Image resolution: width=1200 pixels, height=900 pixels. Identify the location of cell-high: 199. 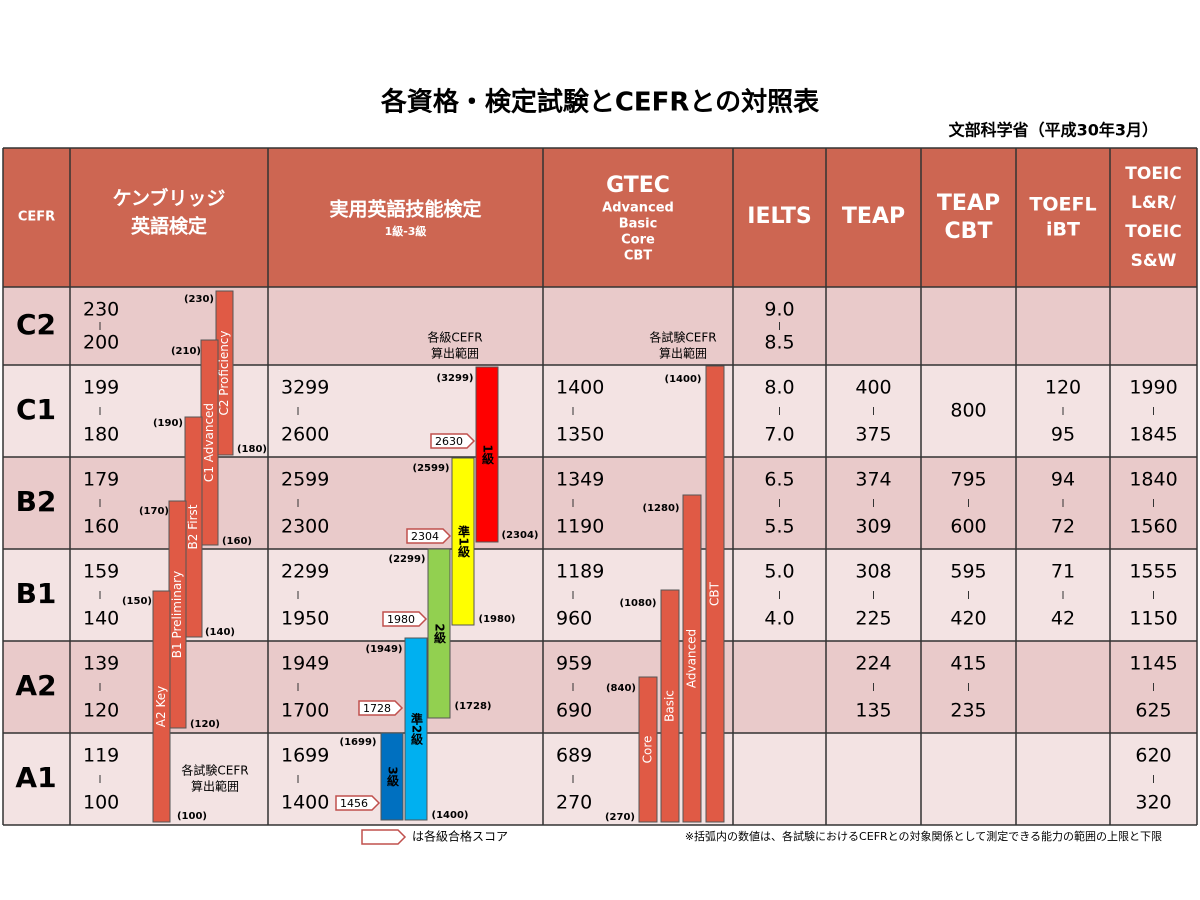
(101, 388).